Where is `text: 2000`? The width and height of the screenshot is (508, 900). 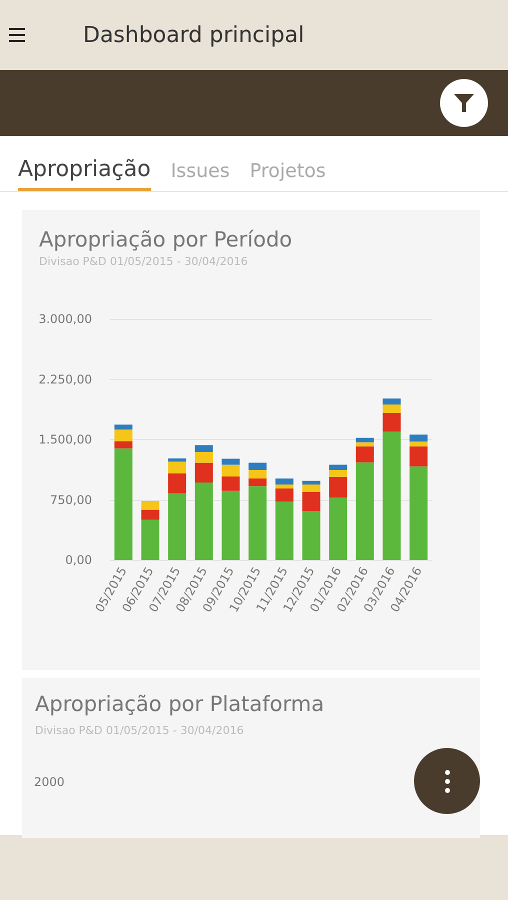
text: 2000 is located at coordinates (49, 782).